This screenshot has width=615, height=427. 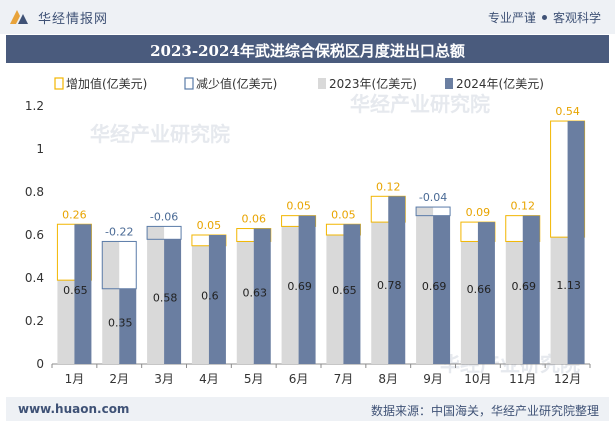 What do you see at coordinates (255, 292) in the screenshot?
I see `value-label-2024: 0.63` at bounding box center [255, 292].